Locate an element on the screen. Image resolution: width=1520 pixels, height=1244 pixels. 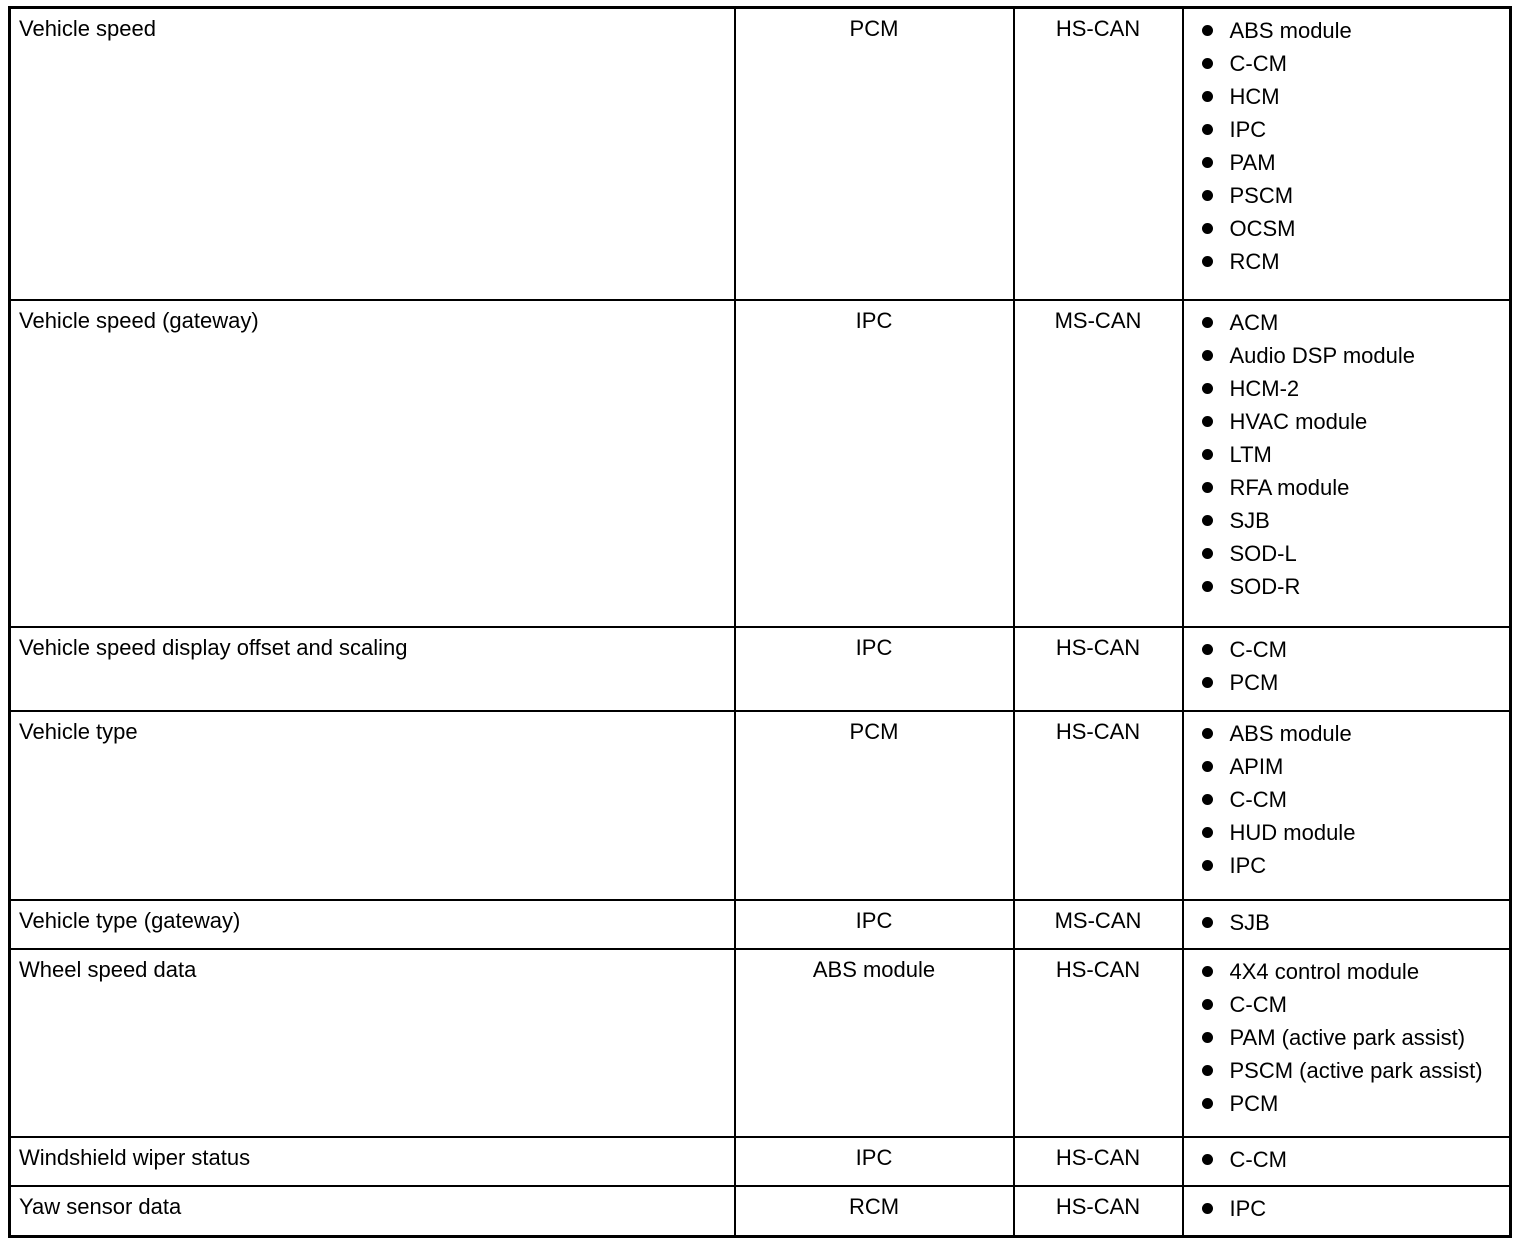
receiver-item: PSCM is located at coordinates (1347, 195).